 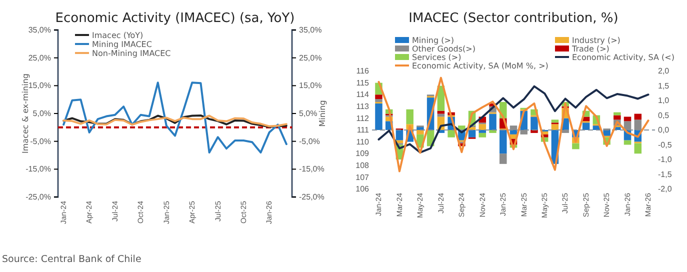 I want to click on y-tick-label: 115, so click(x=363, y=83).